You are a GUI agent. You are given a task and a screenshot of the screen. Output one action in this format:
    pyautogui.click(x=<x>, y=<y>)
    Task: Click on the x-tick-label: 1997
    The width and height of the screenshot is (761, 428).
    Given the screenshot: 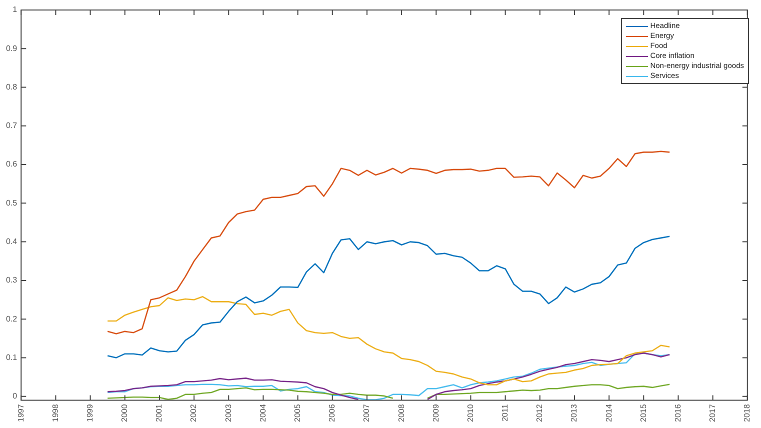 What is the action you would take?
    pyautogui.click(x=21, y=413)
    